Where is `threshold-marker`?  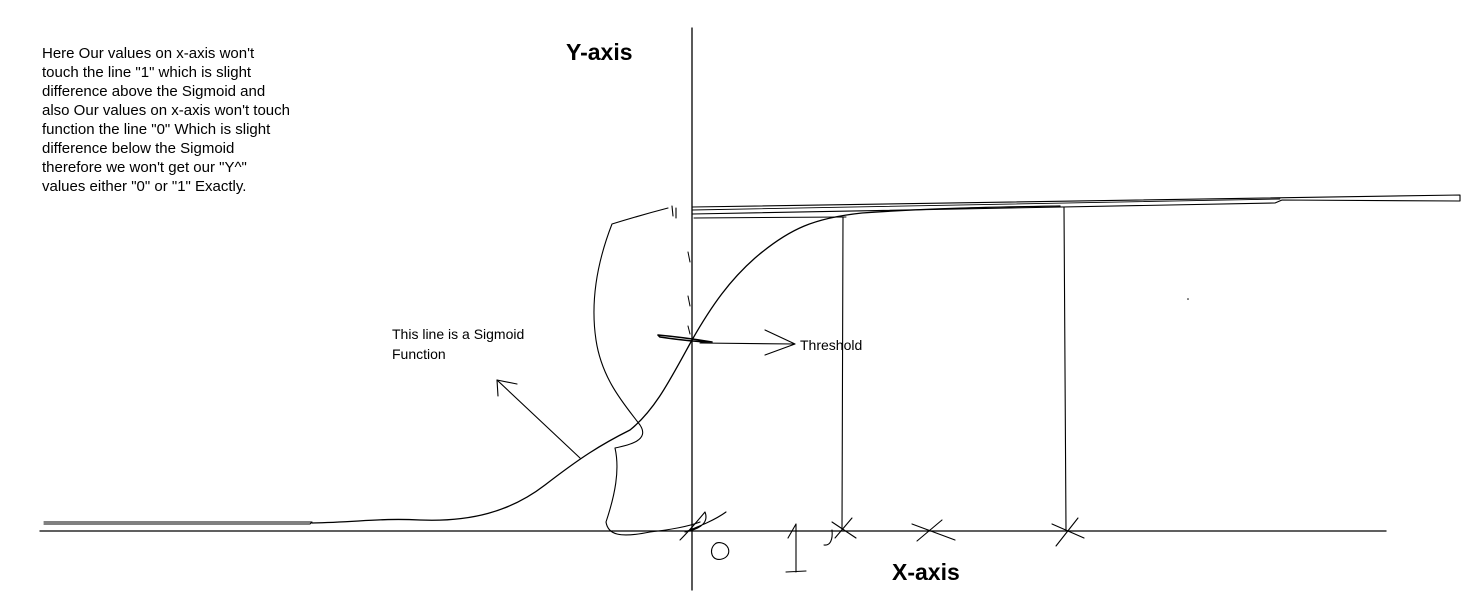
threshold-marker is located at coordinates (685, 338).